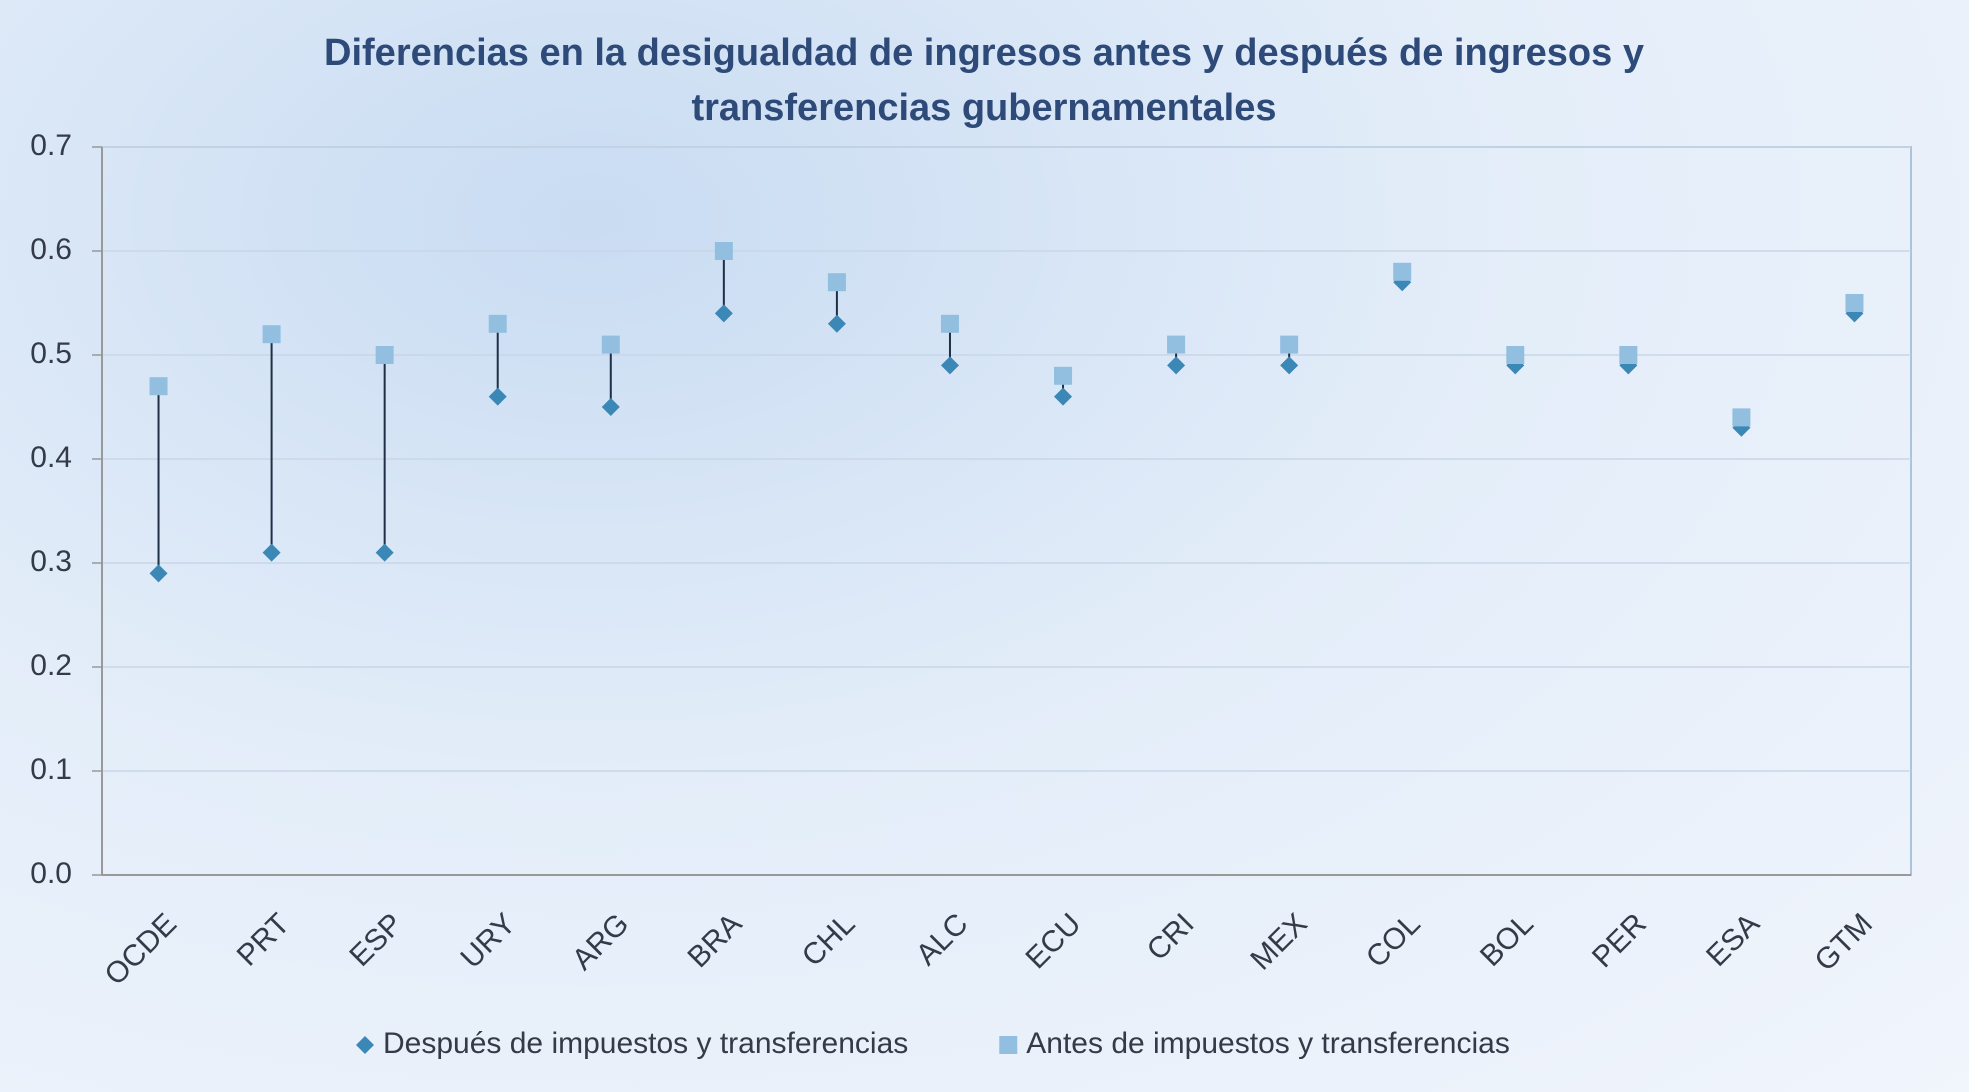 The width and height of the screenshot is (1969, 1092). I want to click on x-tick-label: ARG, so click(600, 941).